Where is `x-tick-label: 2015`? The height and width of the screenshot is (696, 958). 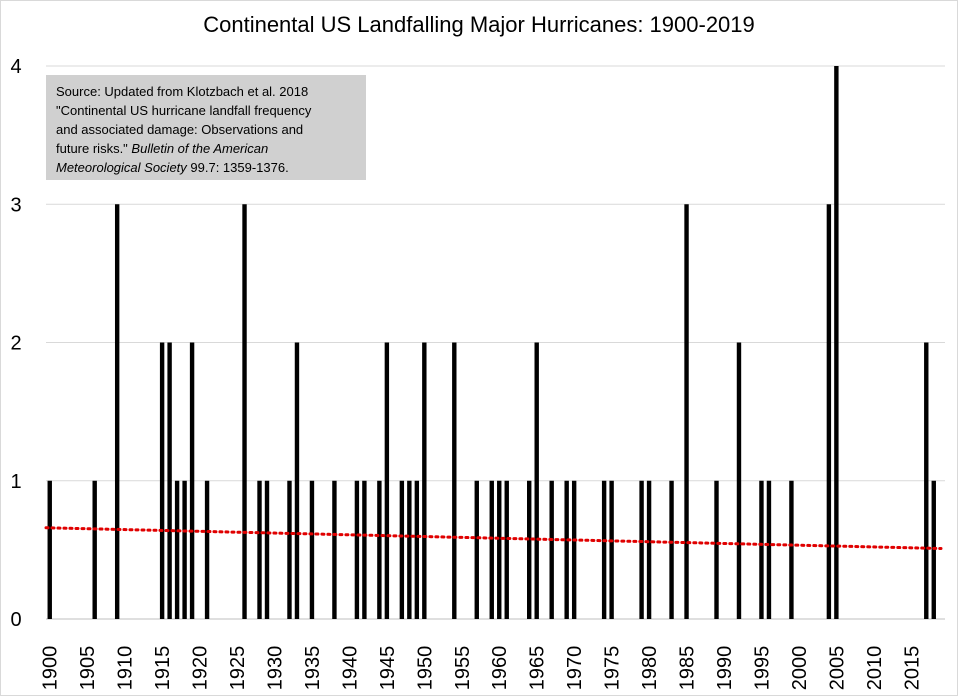 x-tick-label: 2015 is located at coordinates (912, 668).